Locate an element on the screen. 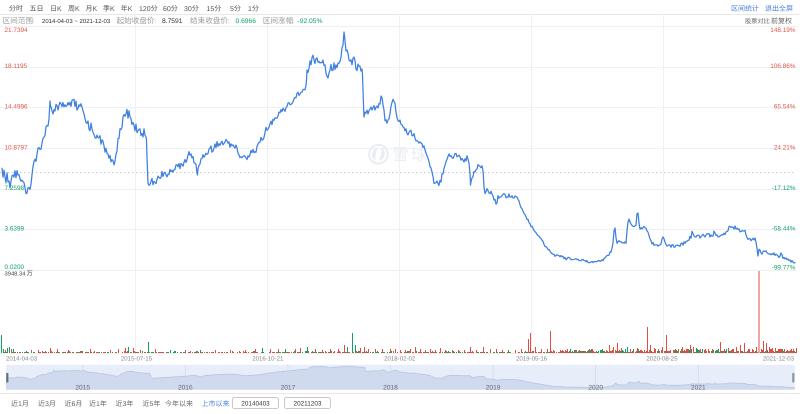 This screenshot has width=800, height=414. svg-text: 2019 is located at coordinates (493, 387).